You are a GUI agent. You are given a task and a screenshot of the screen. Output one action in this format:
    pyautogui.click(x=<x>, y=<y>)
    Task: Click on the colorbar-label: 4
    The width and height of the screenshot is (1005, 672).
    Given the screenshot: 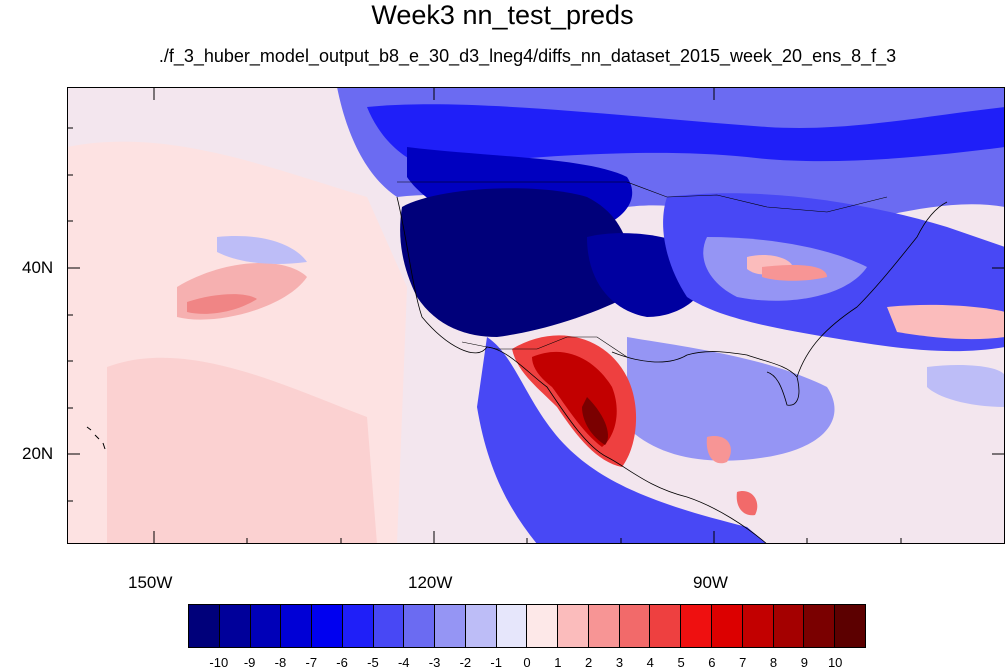 What is the action you would take?
    pyautogui.click(x=650, y=662)
    